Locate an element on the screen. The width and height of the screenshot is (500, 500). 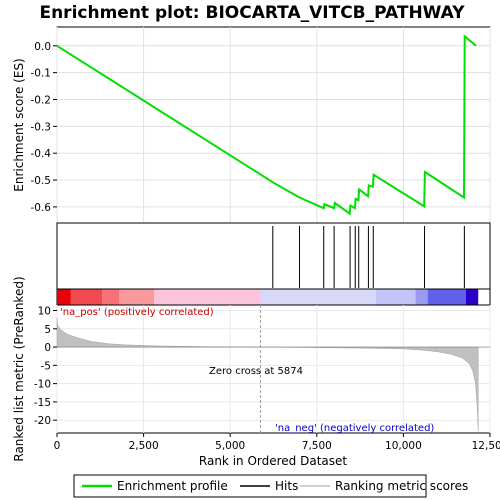
es-y-tick-label: -0.4 is located at coordinates (41, 154).